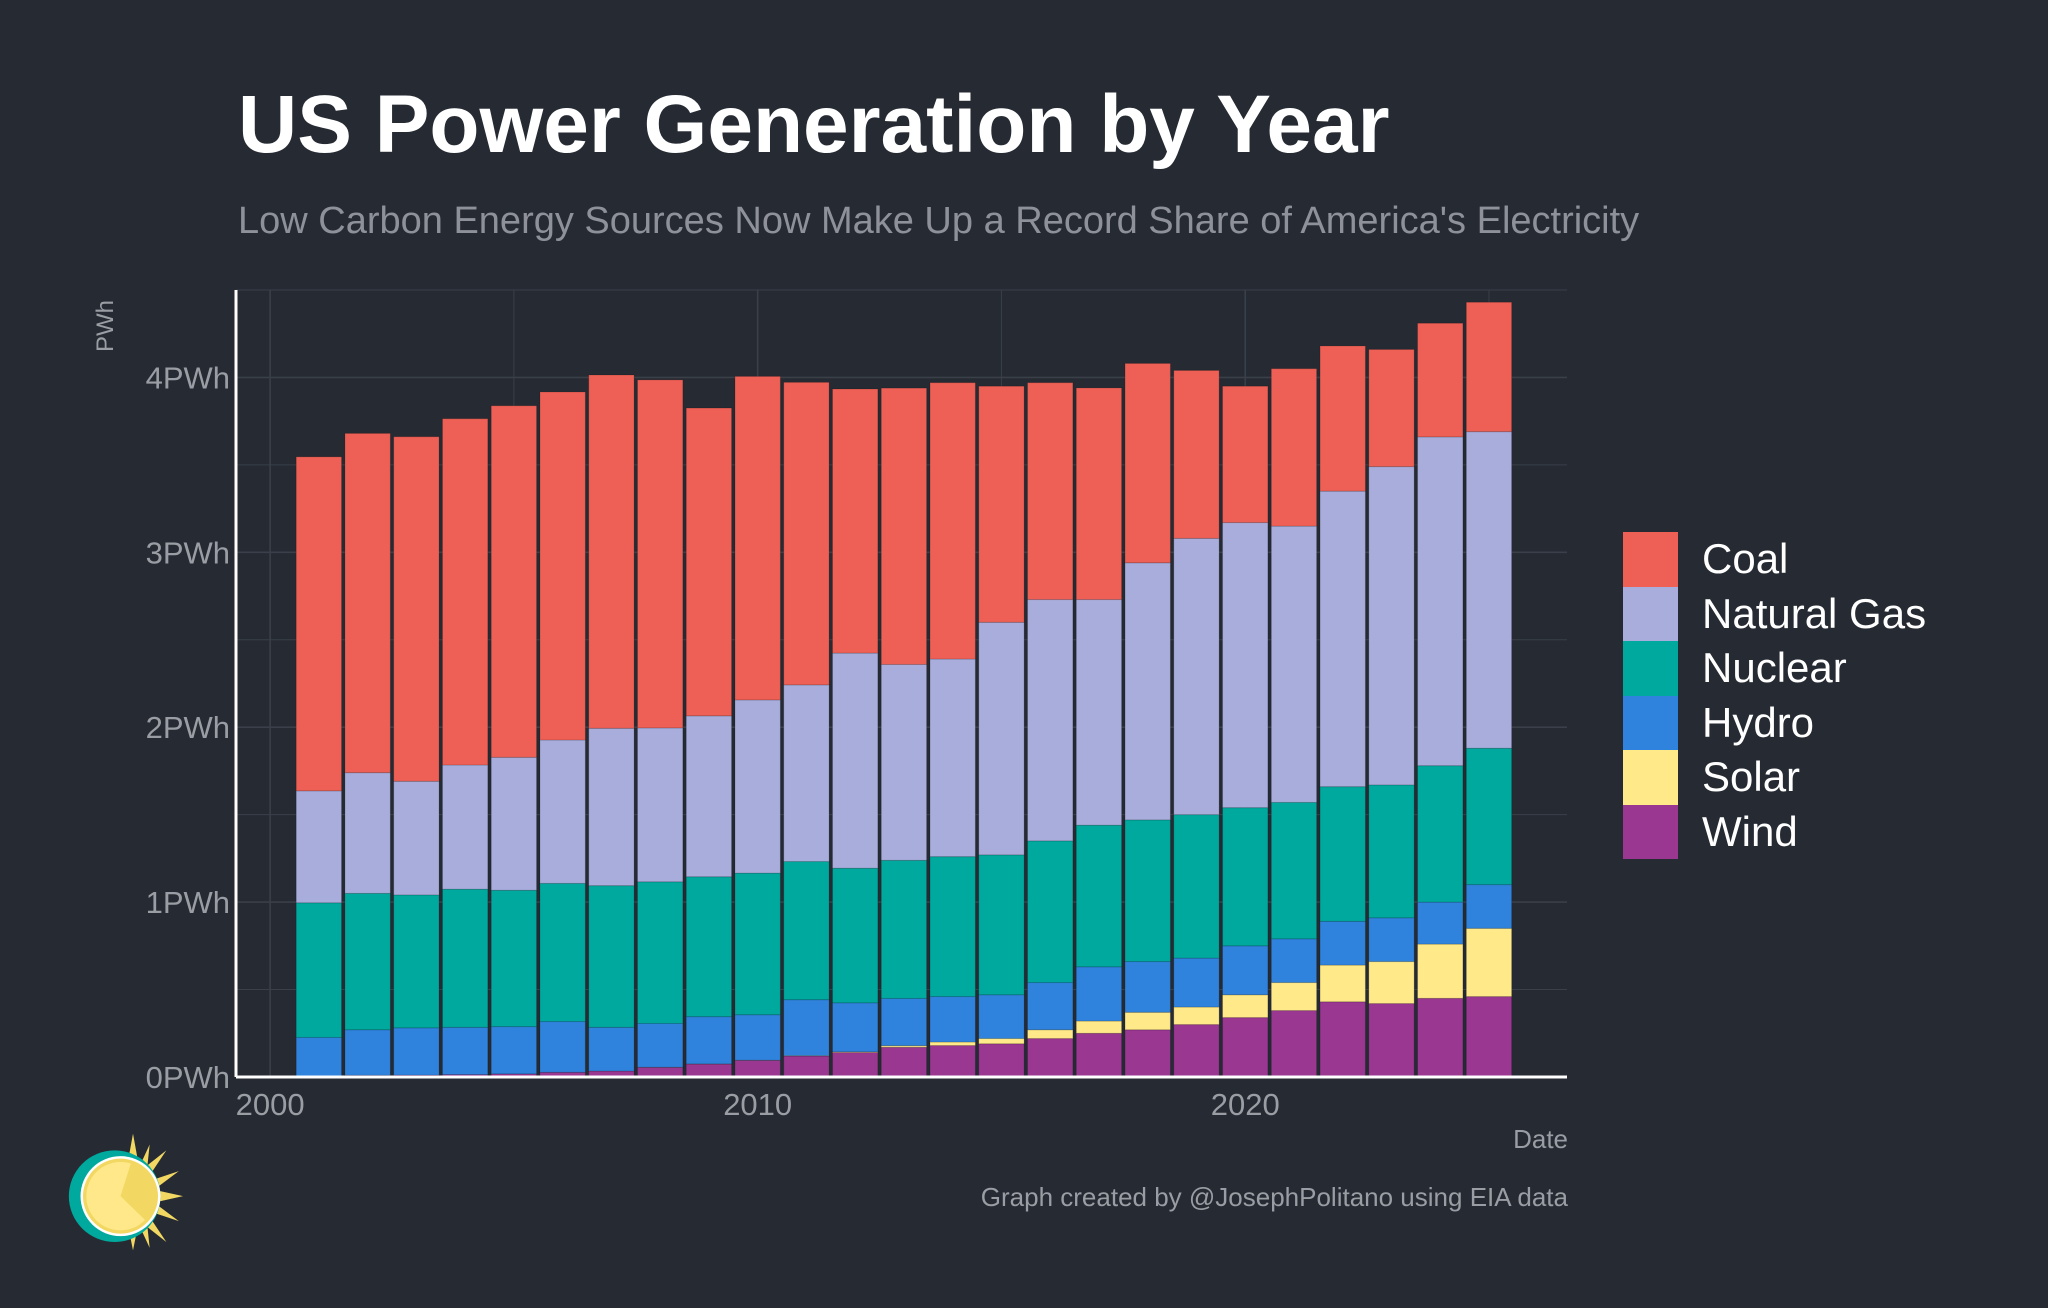  I want to click on bar-coal-2018, so click(1147, 463).